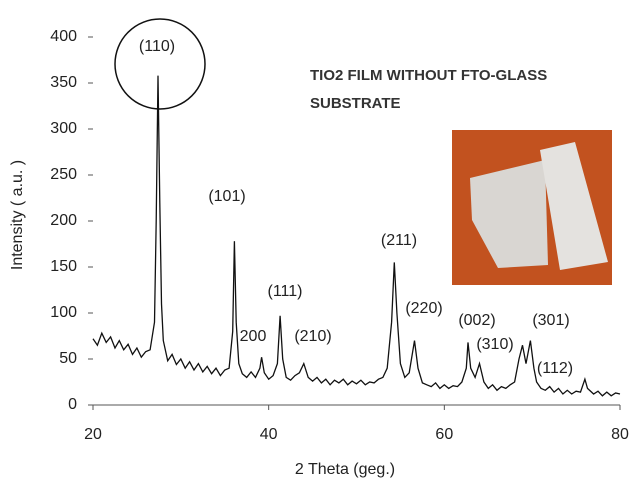 This screenshot has height=491, width=631. What do you see at coordinates (312, 336) in the screenshot?
I see `peak-label: (210)` at bounding box center [312, 336].